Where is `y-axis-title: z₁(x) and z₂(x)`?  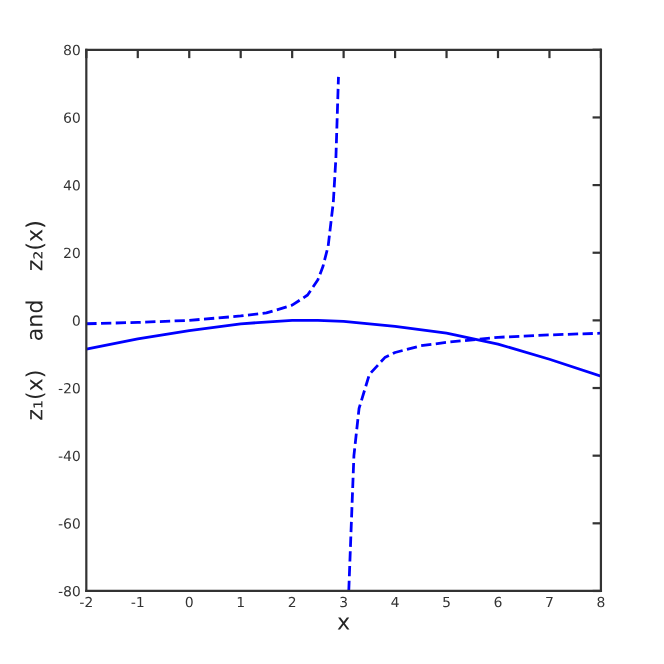 y-axis-title: z₁(x) and z₂(x) is located at coordinates (35, 321).